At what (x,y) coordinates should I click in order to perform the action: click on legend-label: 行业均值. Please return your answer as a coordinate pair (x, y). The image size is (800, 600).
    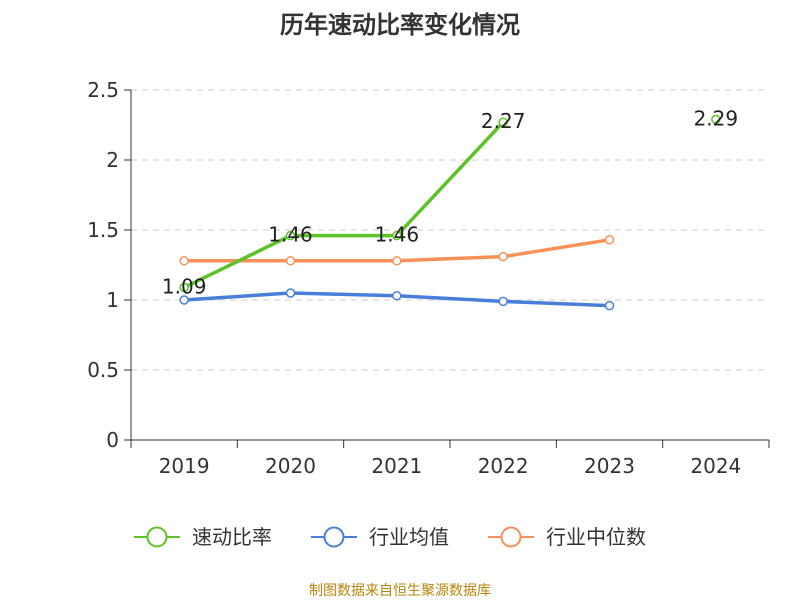
    Looking at the image, I should click on (409, 537).